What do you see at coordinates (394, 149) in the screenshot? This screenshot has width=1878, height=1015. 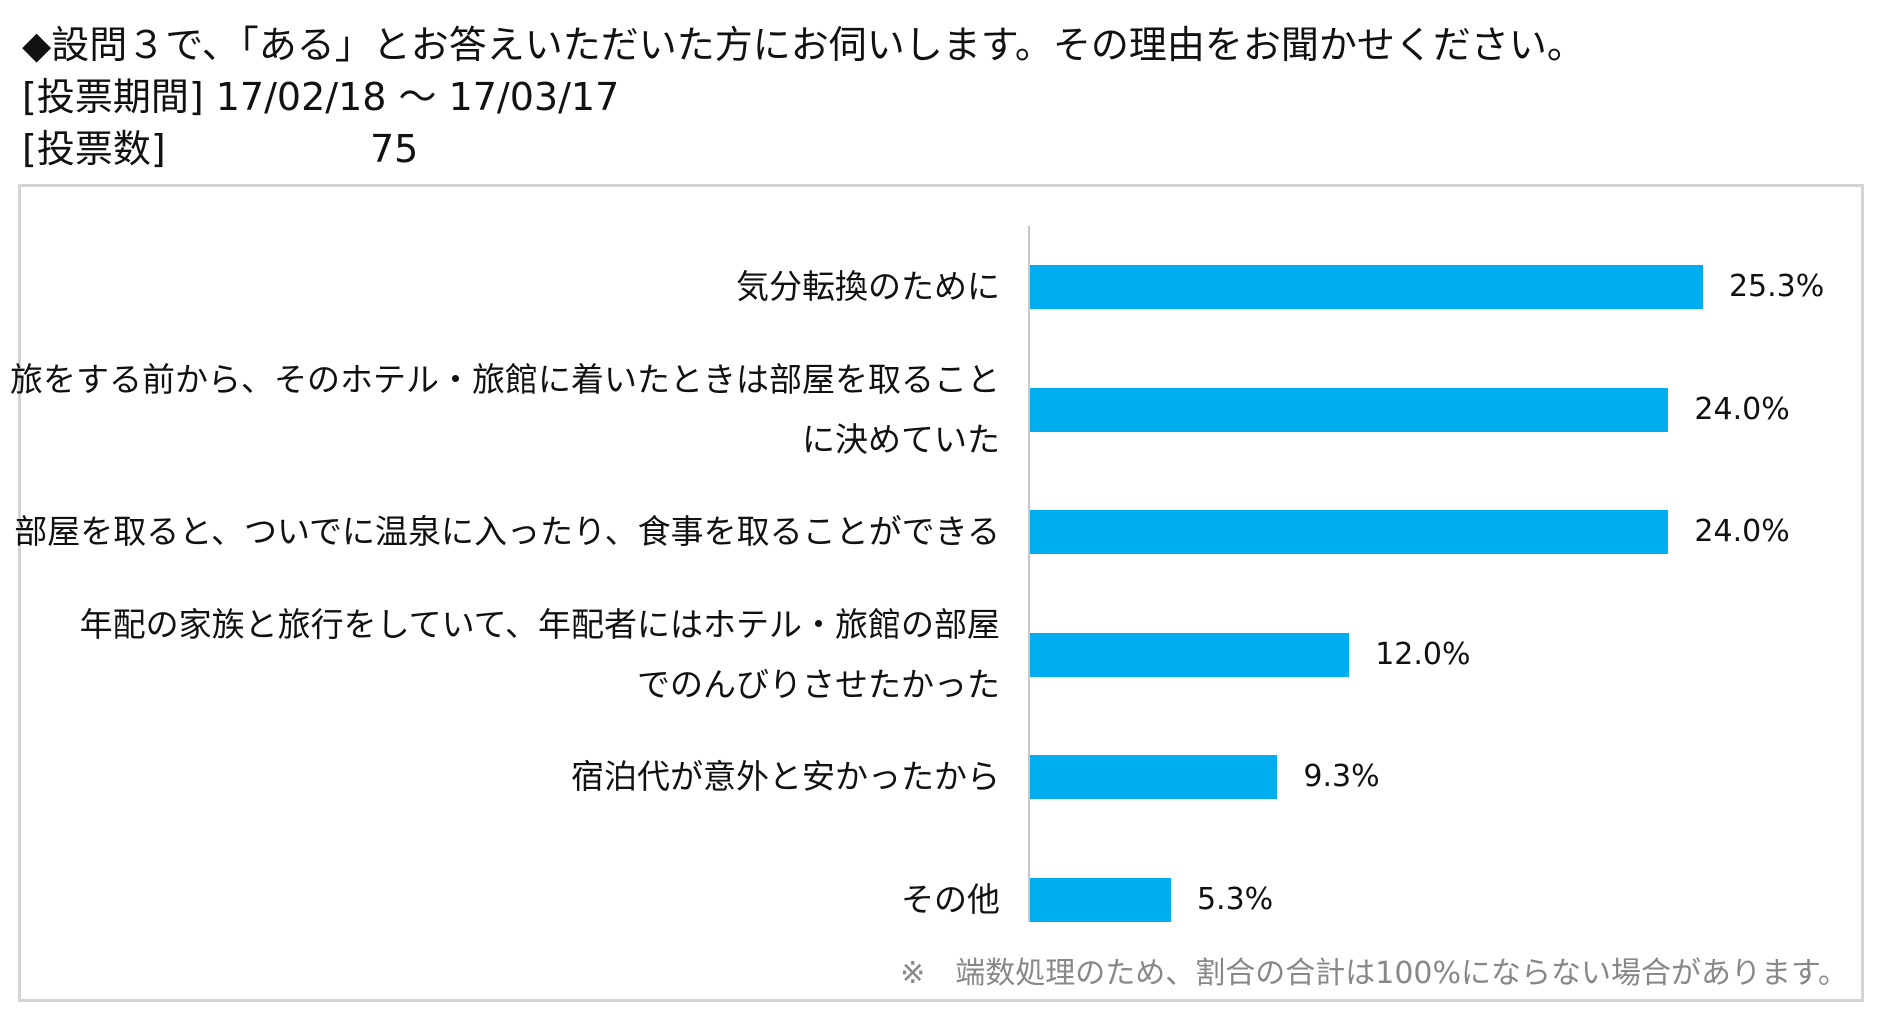 I see `votes-value: 75` at bounding box center [394, 149].